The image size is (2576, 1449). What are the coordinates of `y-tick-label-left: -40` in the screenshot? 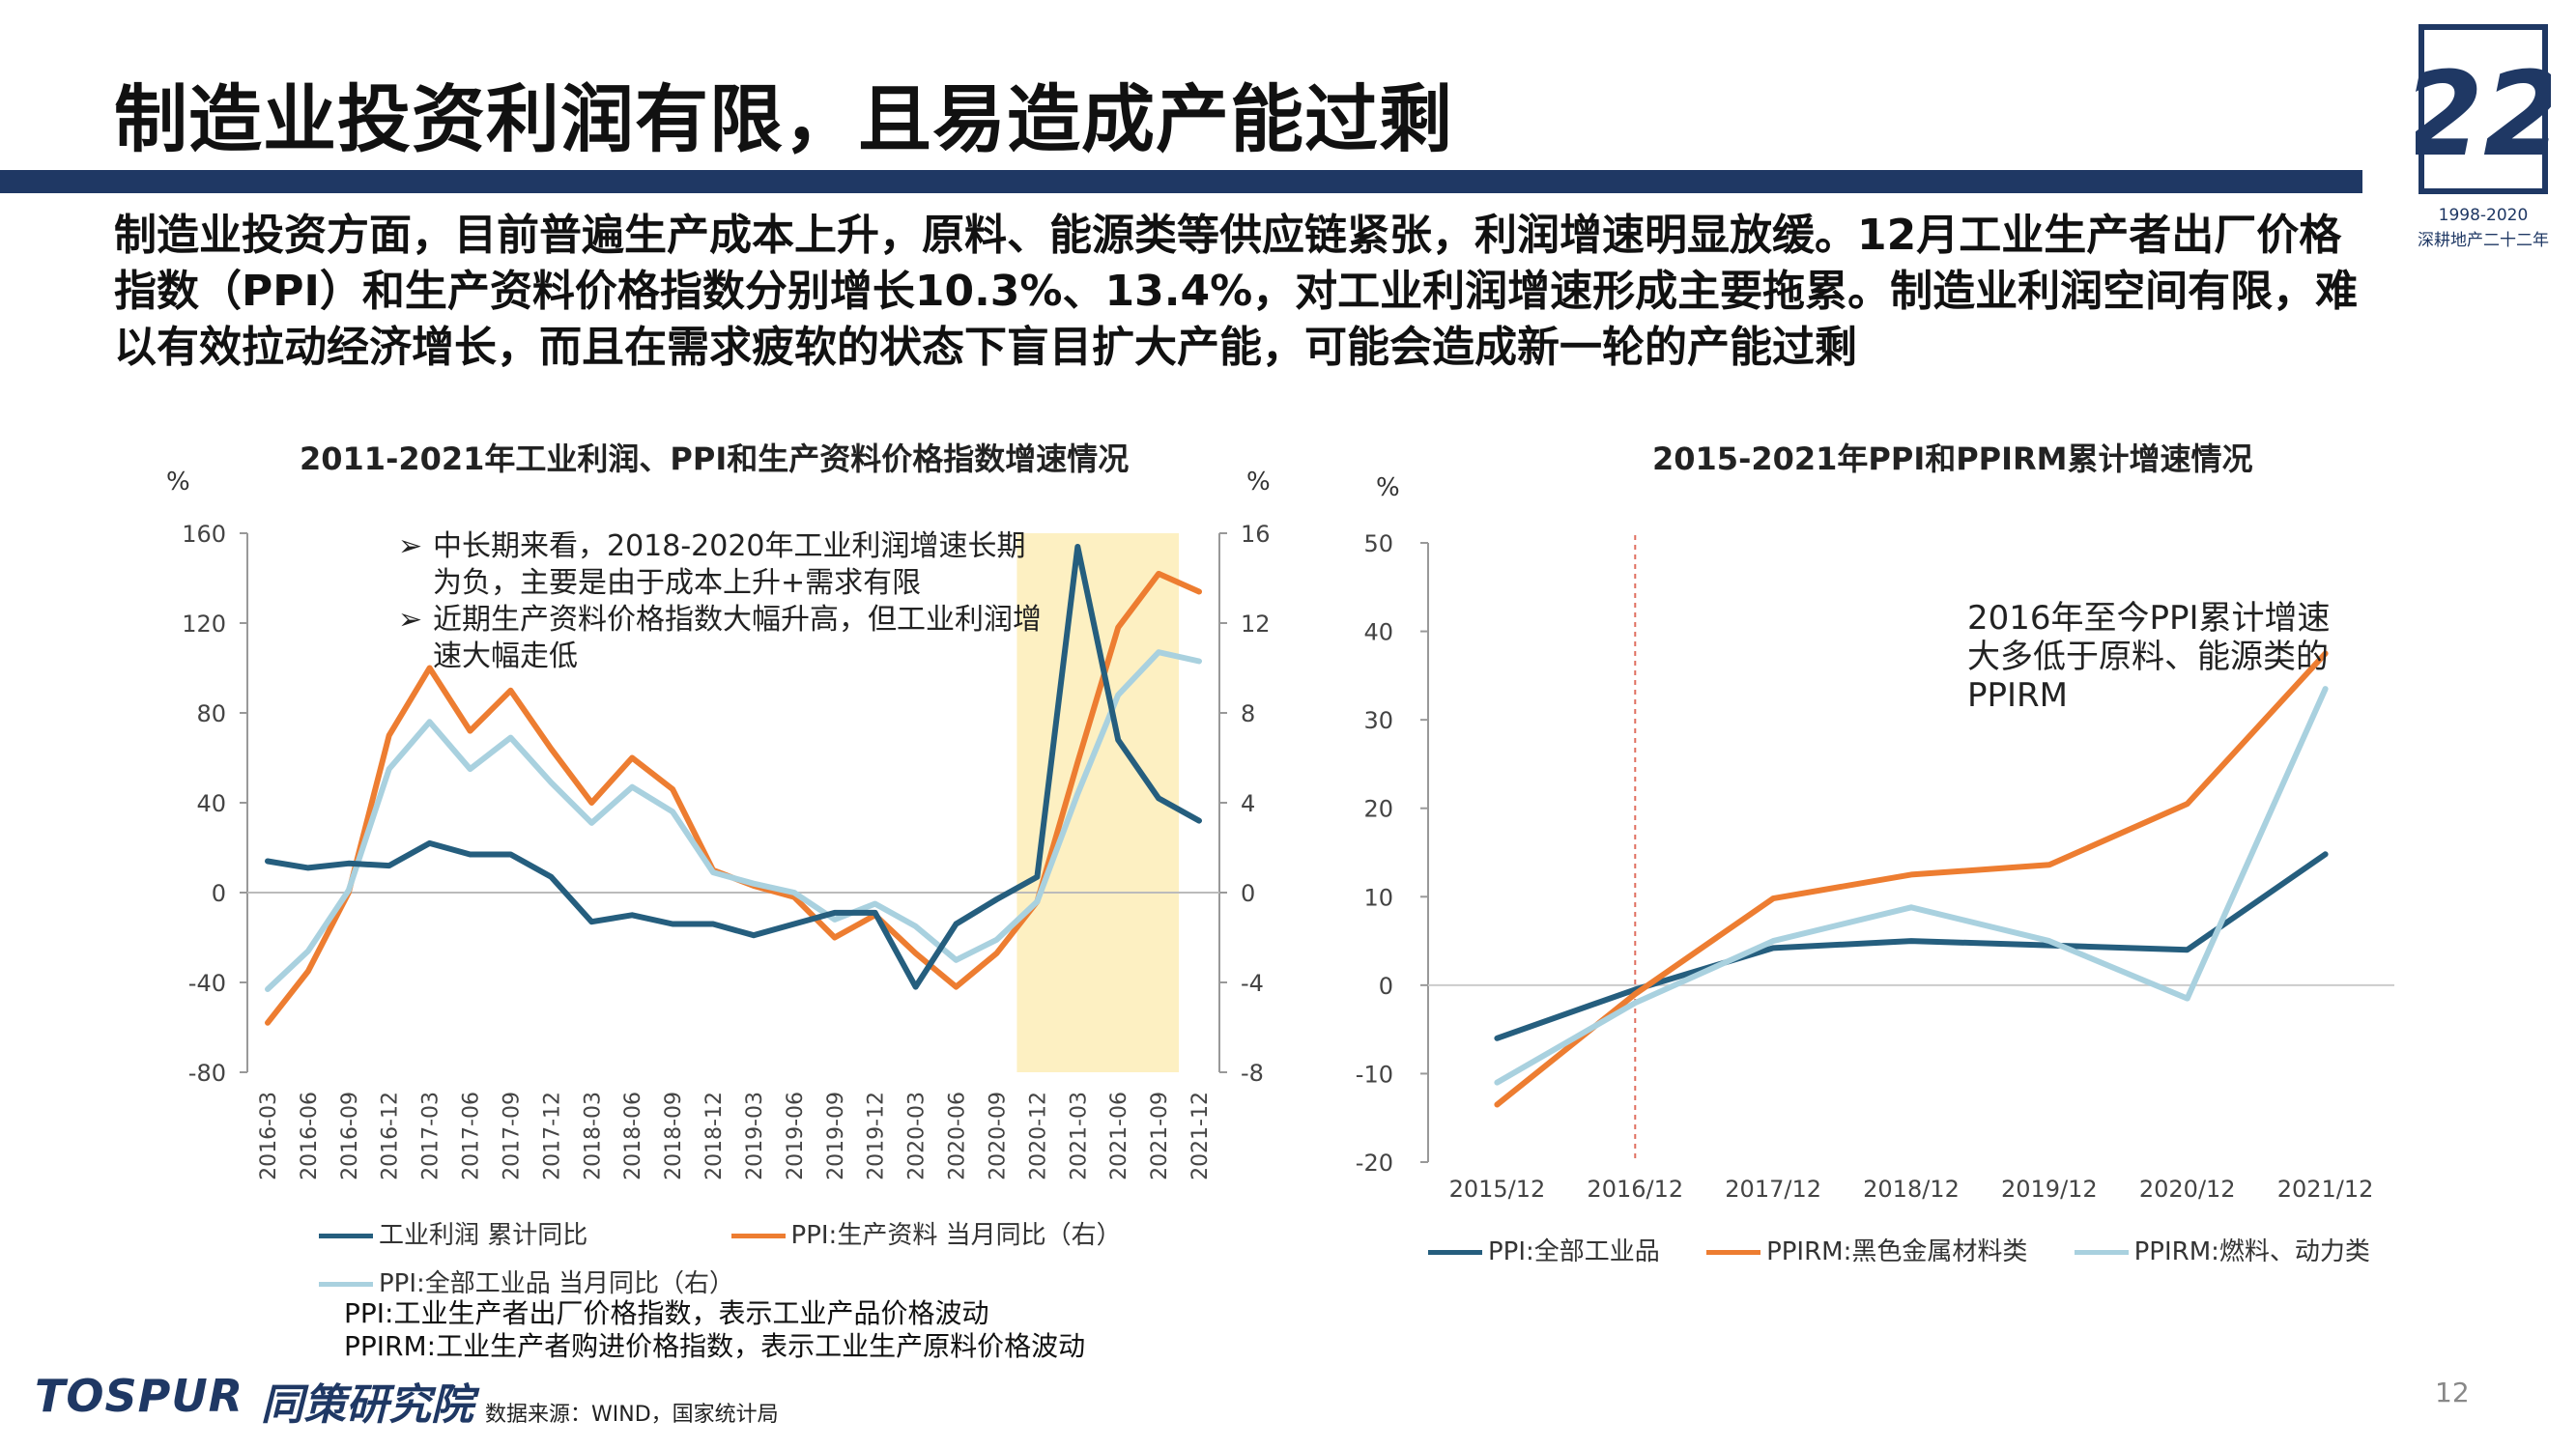 It's located at (207, 983).